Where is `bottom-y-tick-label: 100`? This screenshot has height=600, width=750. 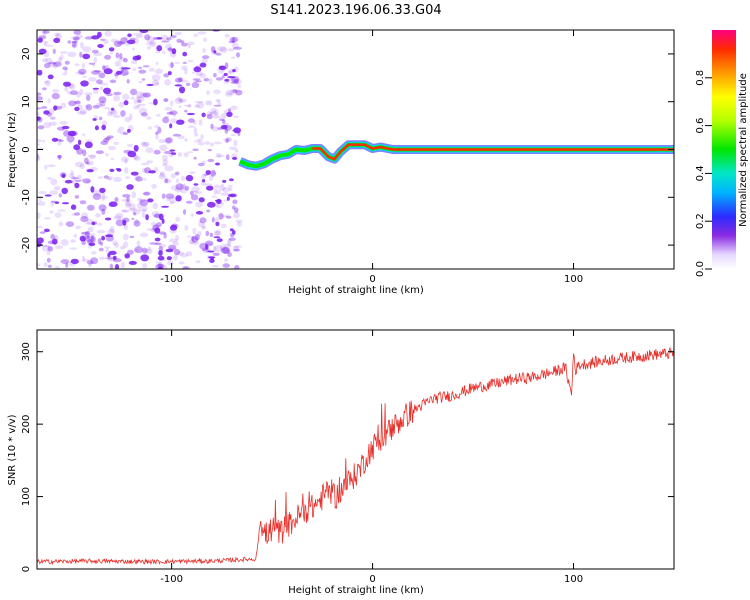 bottom-y-tick-label: 100 is located at coordinates (26, 496).